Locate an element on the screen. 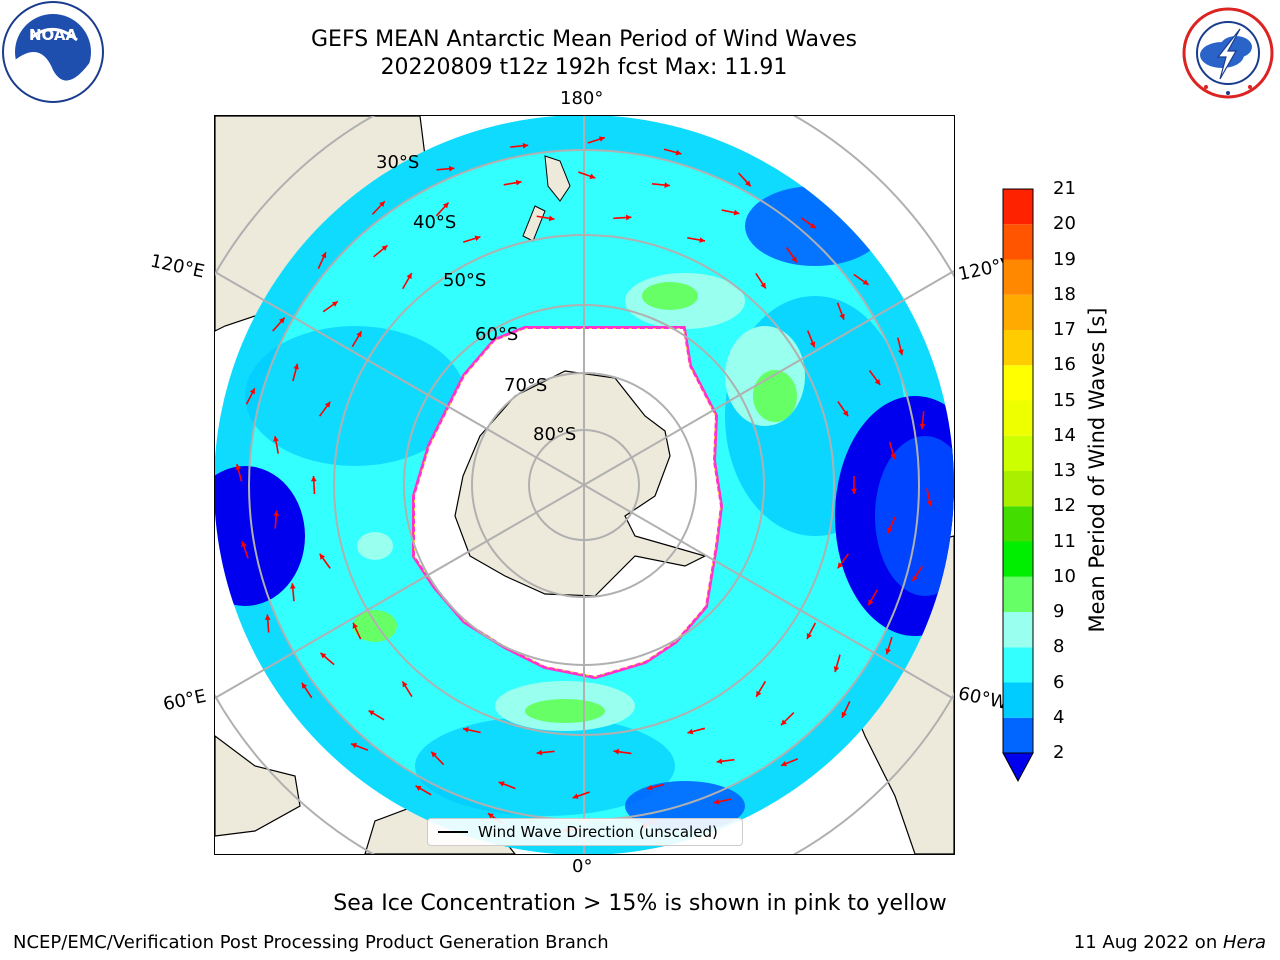 This screenshot has width=1280, height=960. national-weather-service-logo is located at coordinates (1228, 53).